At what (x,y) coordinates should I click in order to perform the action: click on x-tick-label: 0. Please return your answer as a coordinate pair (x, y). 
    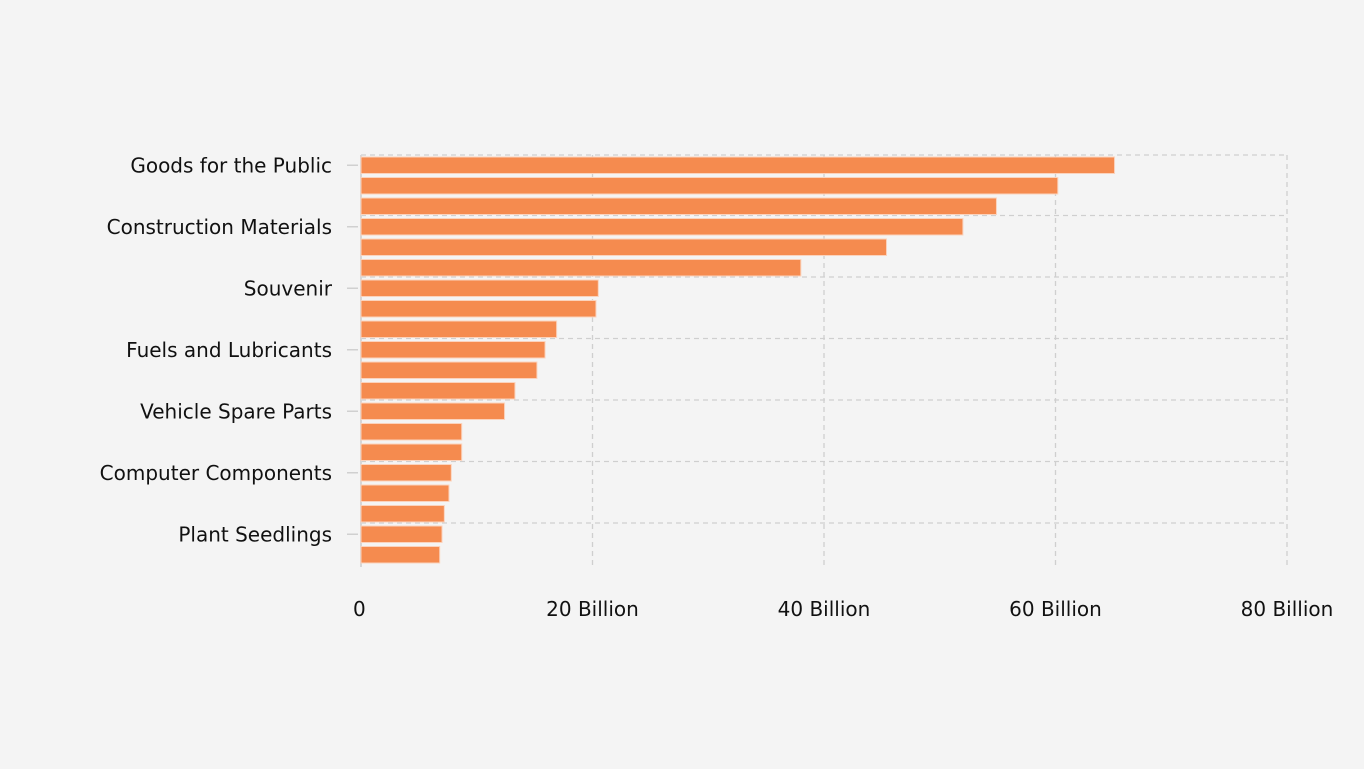
    Looking at the image, I should click on (359, 609).